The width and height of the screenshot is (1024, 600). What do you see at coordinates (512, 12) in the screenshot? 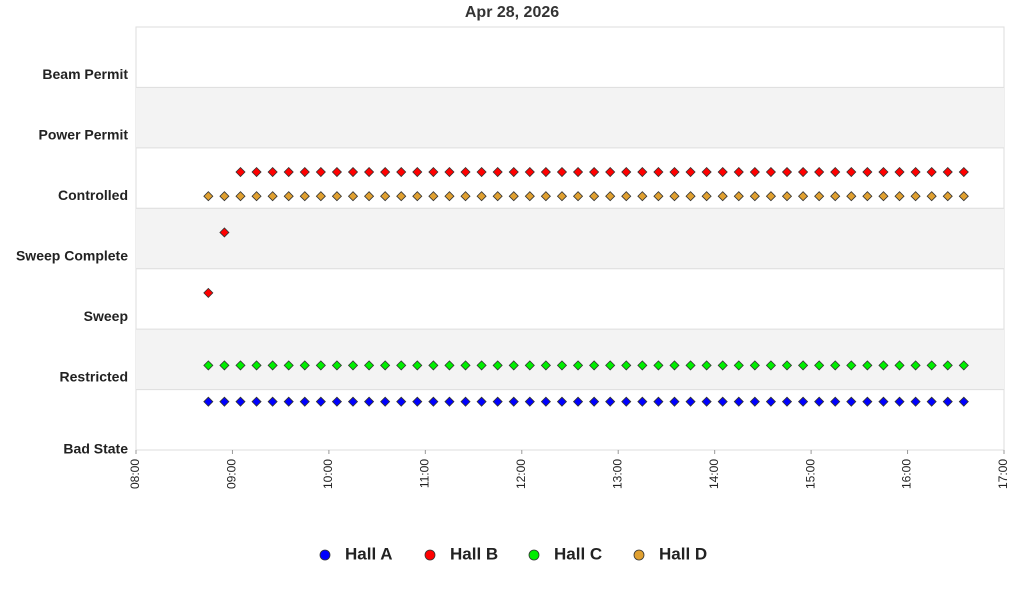
I see `chart-title: Apr 28, 2026` at bounding box center [512, 12].